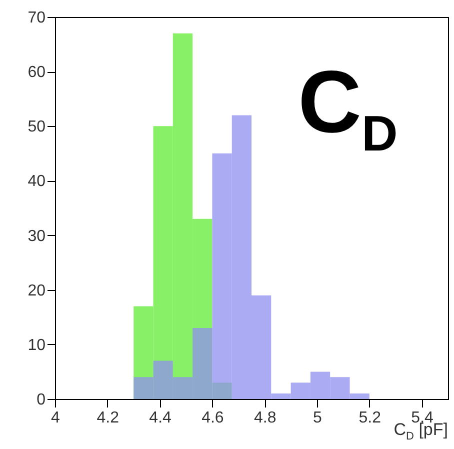  Describe the element at coordinates (213, 418) in the screenshot. I see `x-tick-label: 4.6` at that location.